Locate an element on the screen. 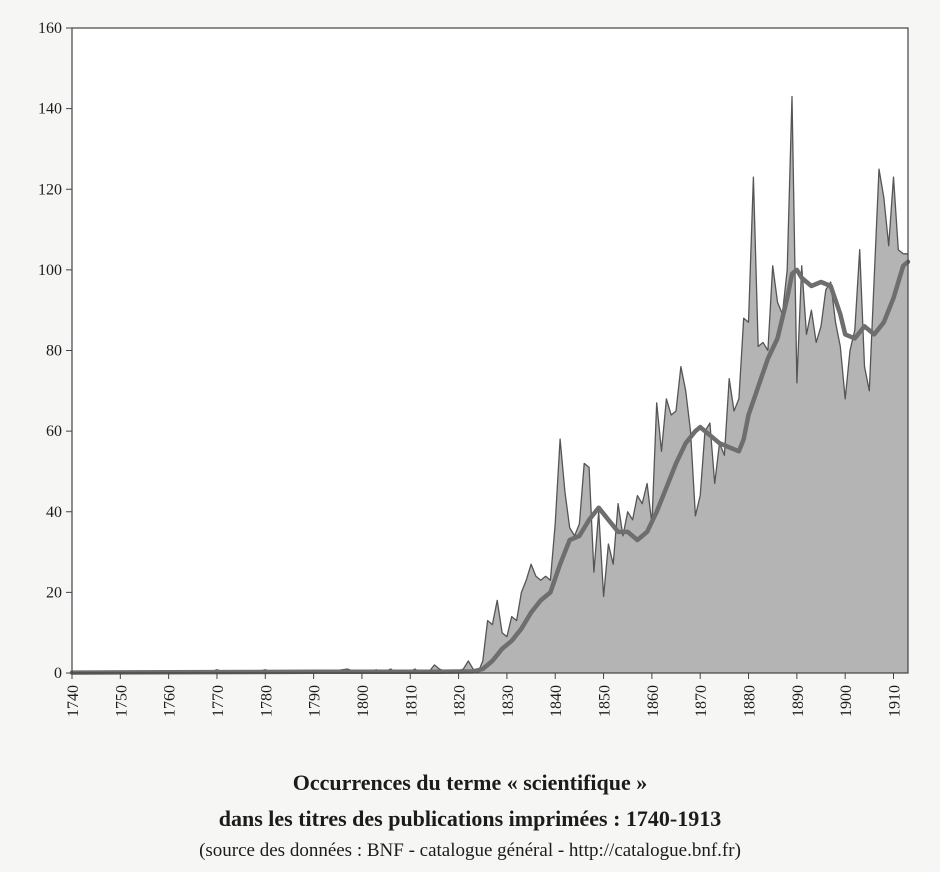 Image resolution: width=940 pixels, height=872 pixels. x-tick-label: 1800 is located at coordinates (363, 701).